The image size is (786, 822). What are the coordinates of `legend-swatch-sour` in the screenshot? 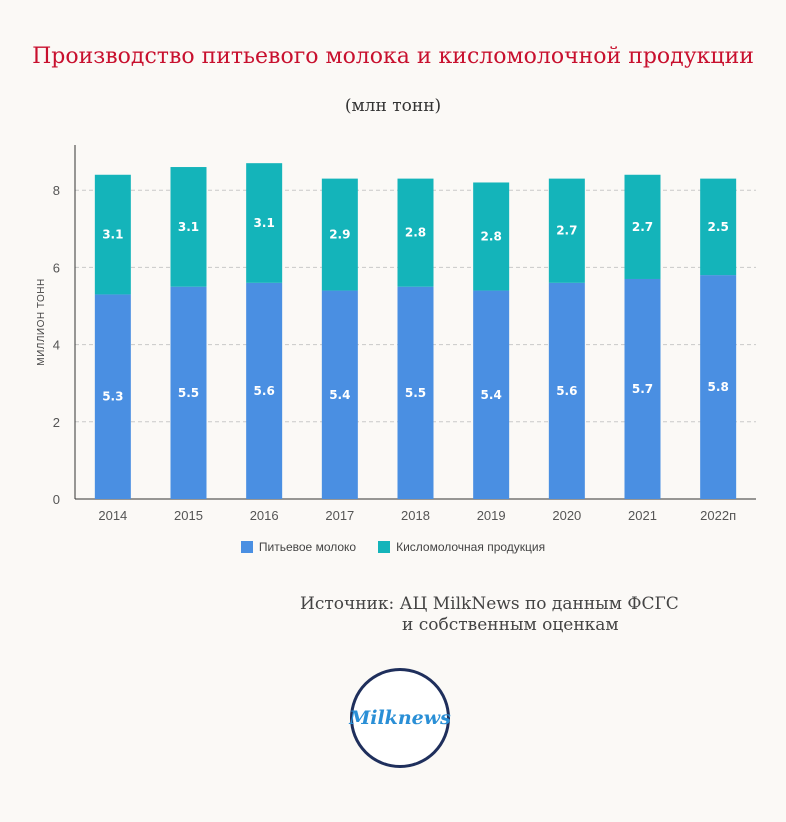 It's located at (384, 547).